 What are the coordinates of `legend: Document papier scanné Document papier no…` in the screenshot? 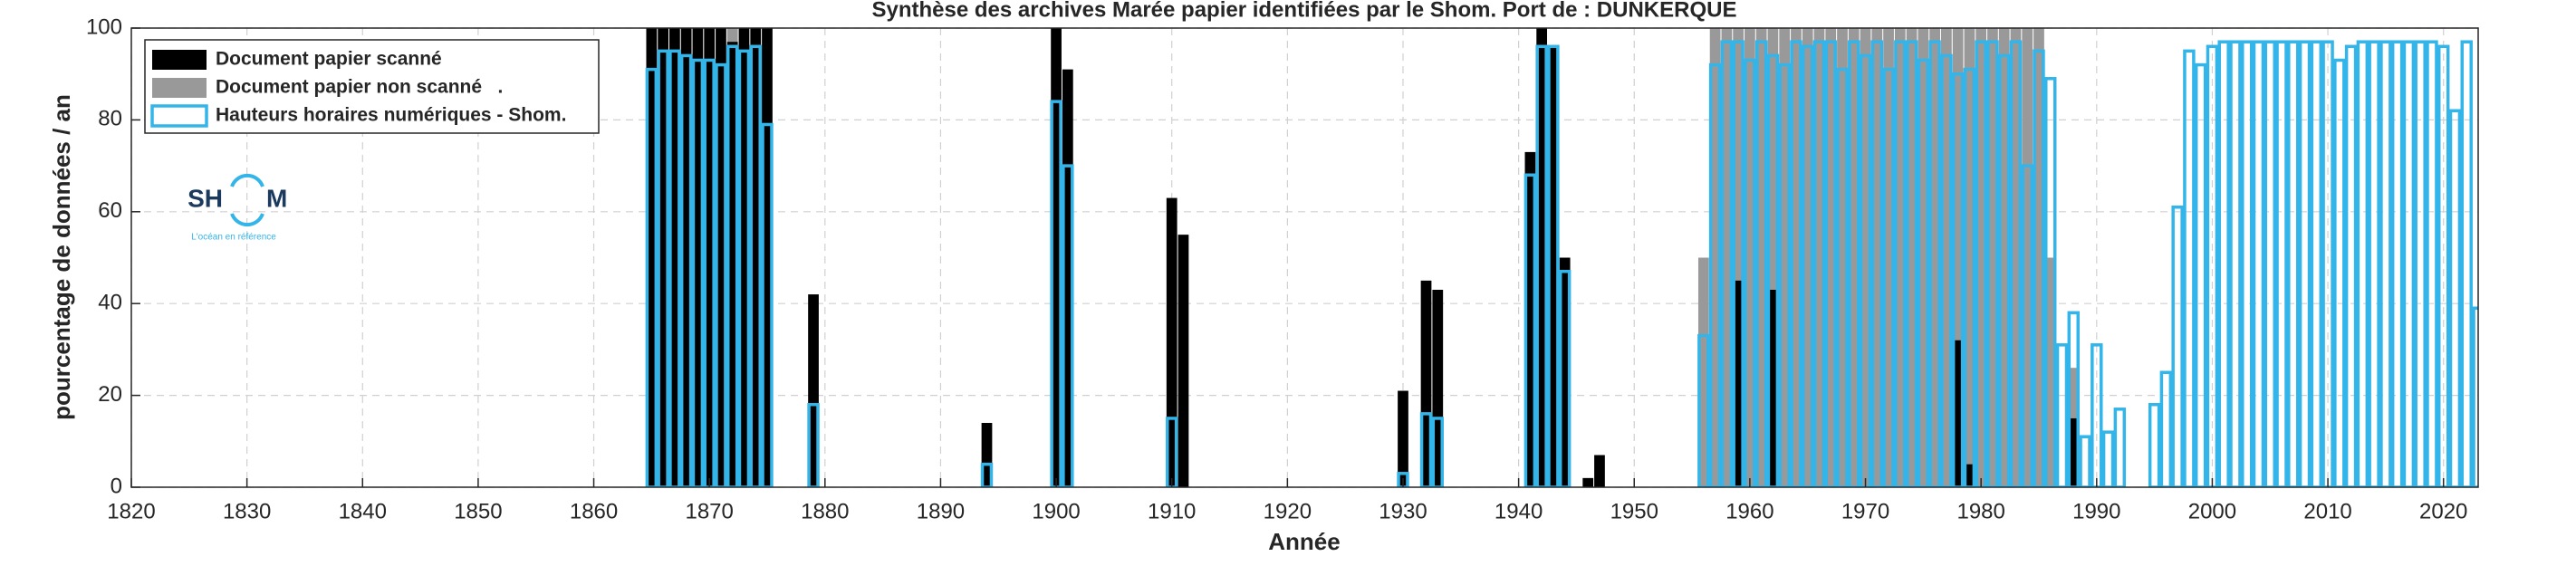 It's located at (372, 87).